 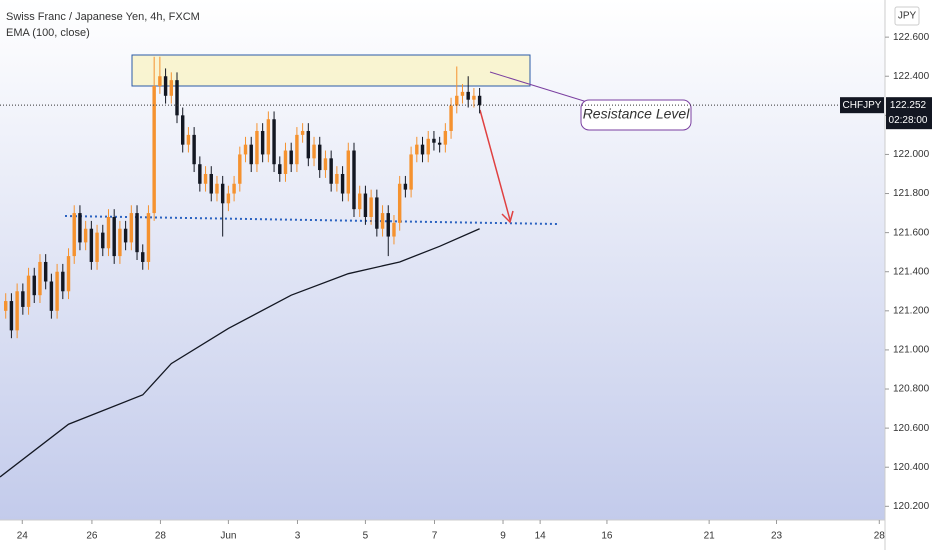 I want to click on currency-badge, so click(x=907, y=16).